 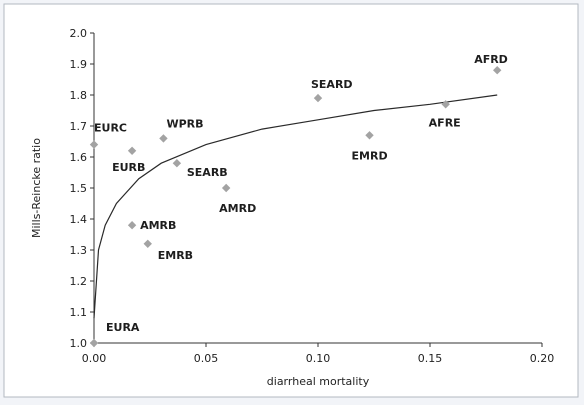 I want to click on point-label: EMRB, so click(x=175, y=255).